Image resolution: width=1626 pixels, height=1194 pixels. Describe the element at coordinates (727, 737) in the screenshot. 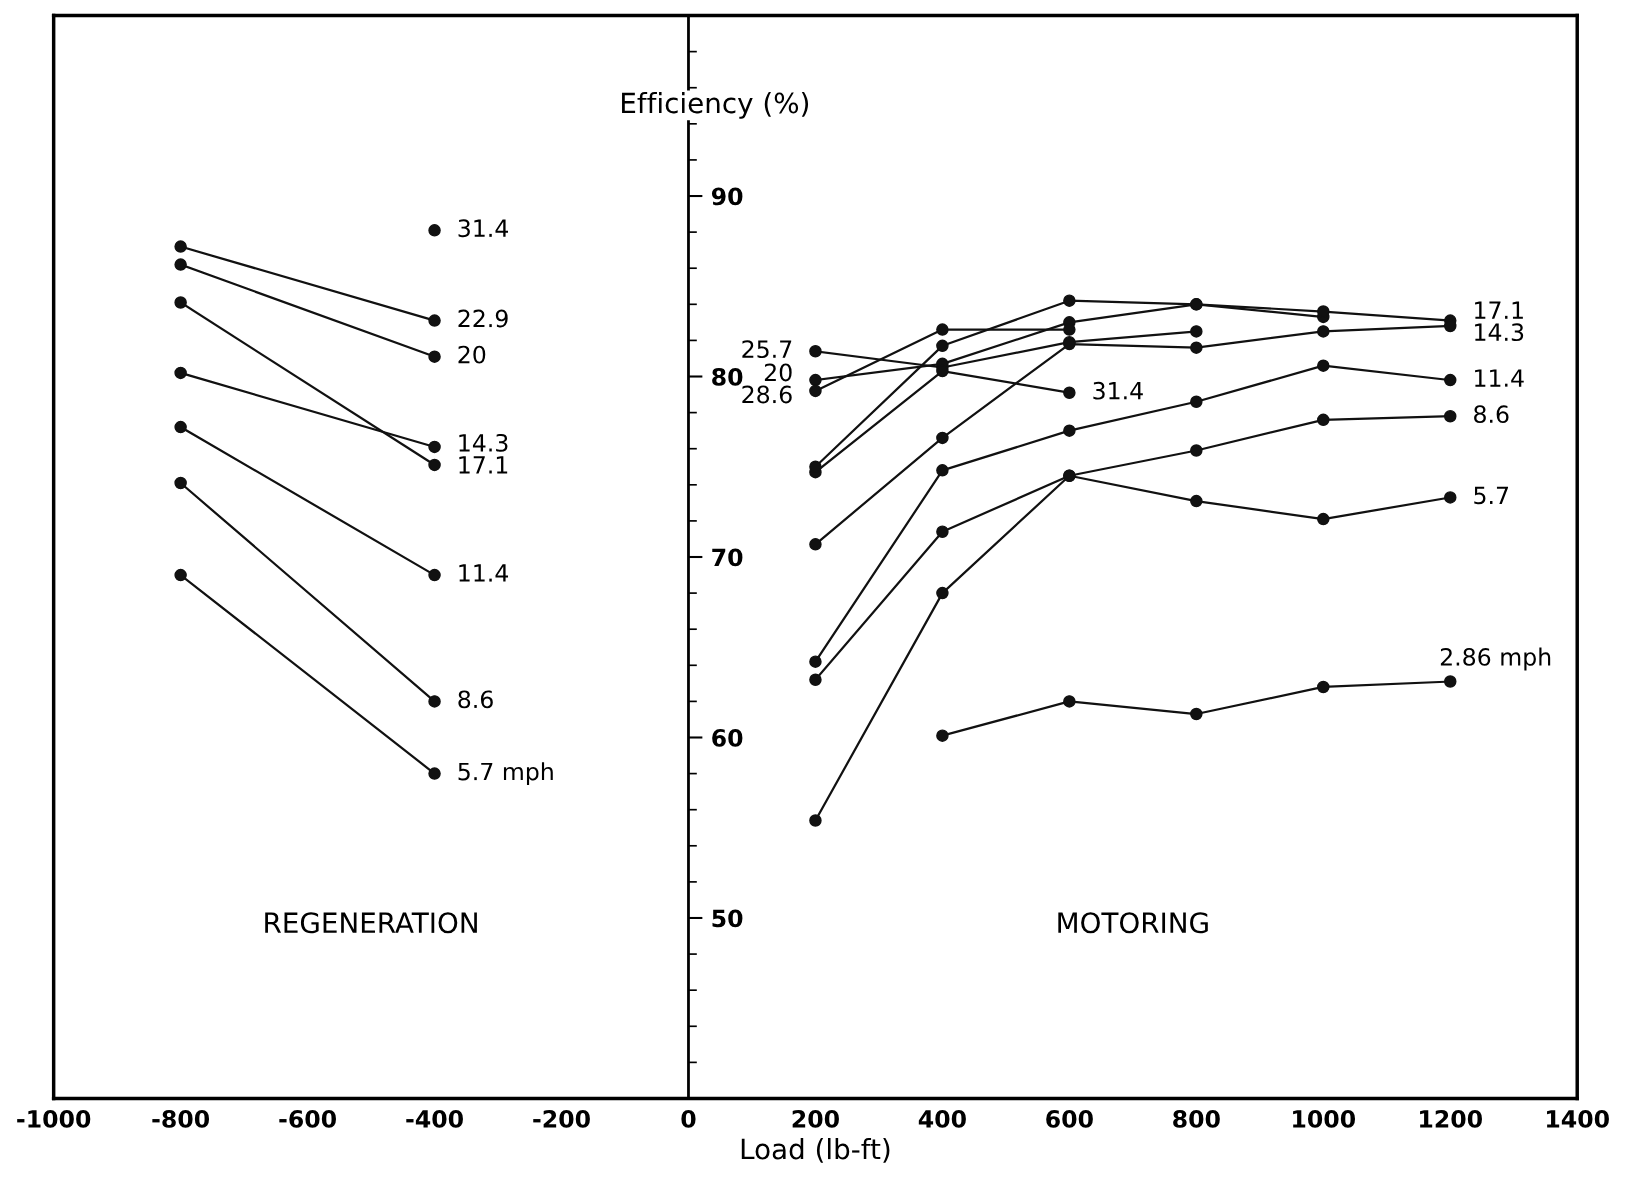

I see `y-tick-label: 60` at that location.